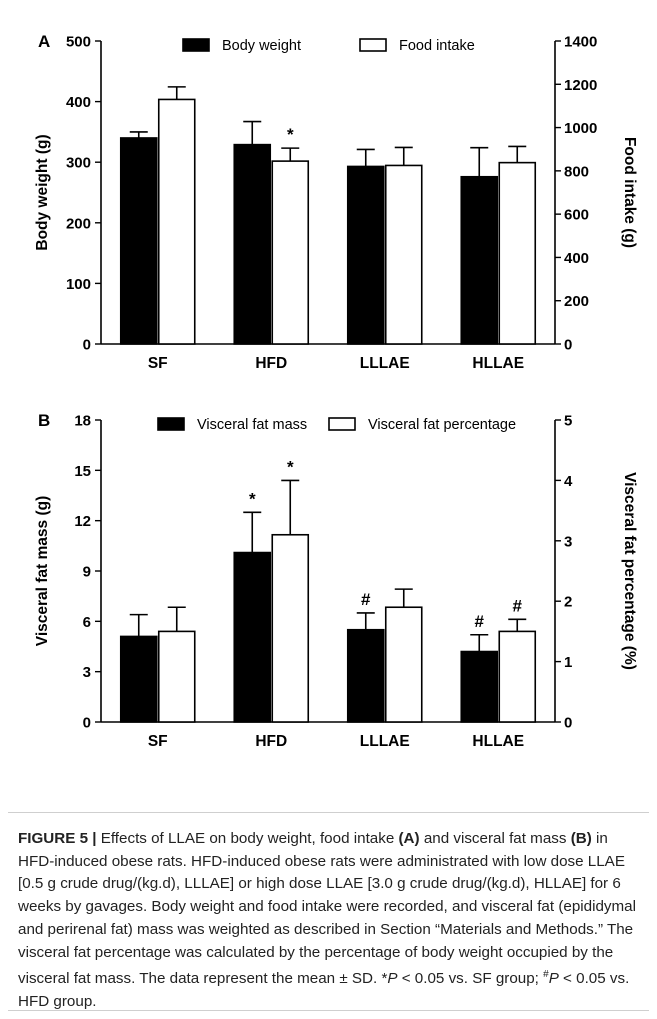  What do you see at coordinates (87, 572) in the screenshot?
I see `y-tick-label-left: 9` at bounding box center [87, 572].